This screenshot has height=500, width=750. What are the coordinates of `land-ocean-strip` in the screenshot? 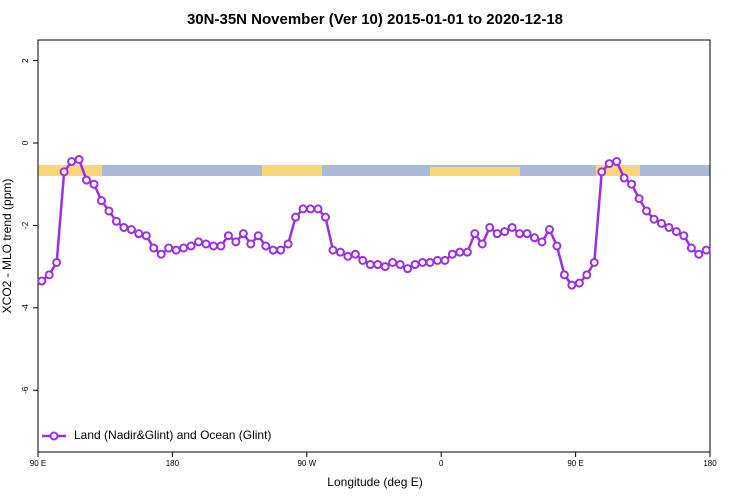 It's located at (374, 170).